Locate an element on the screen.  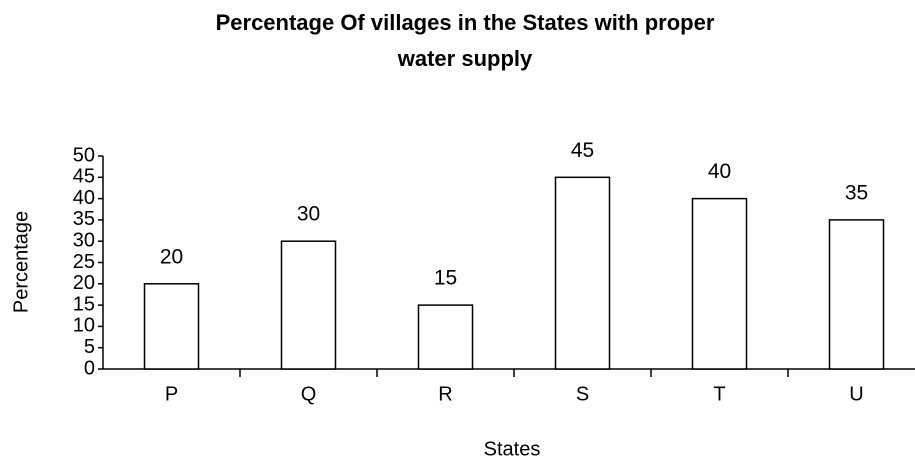
x-axis-label: States is located at coordinates (512, 449).